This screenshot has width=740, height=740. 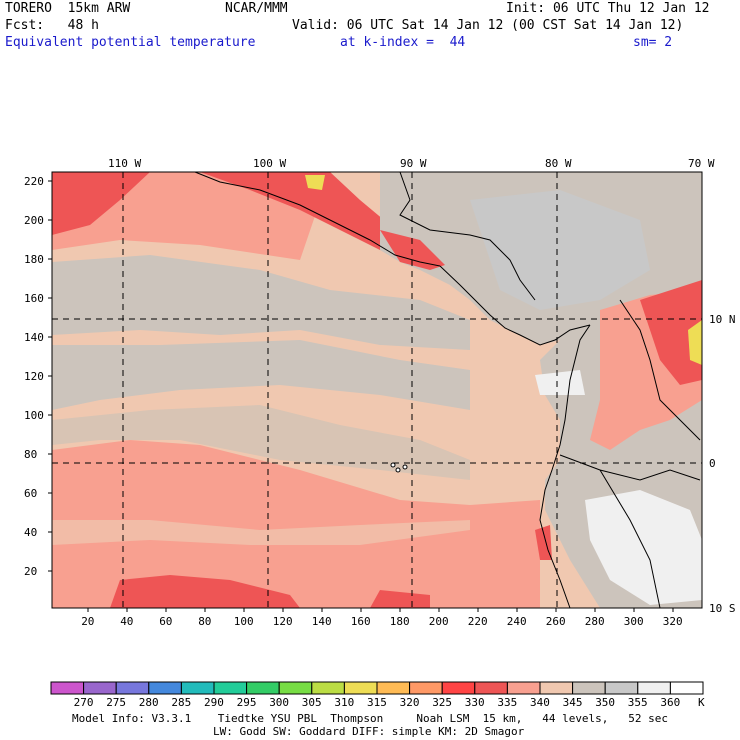 What do you see at coordinates (34, 181) in the screenshot?
I see `y-tick-label: 220` at bounding box center [34, 181].